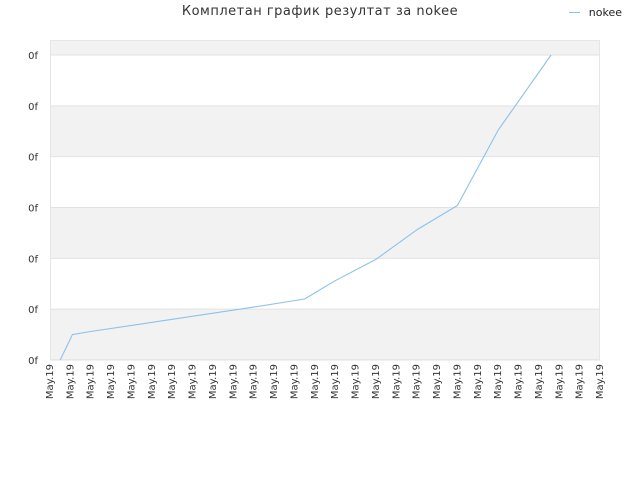  What do you see at coordinates (320, 11) in the screenshot?
I see `chart-title: Комплетан график резултат за nokee` at bounding box center [320, 11].